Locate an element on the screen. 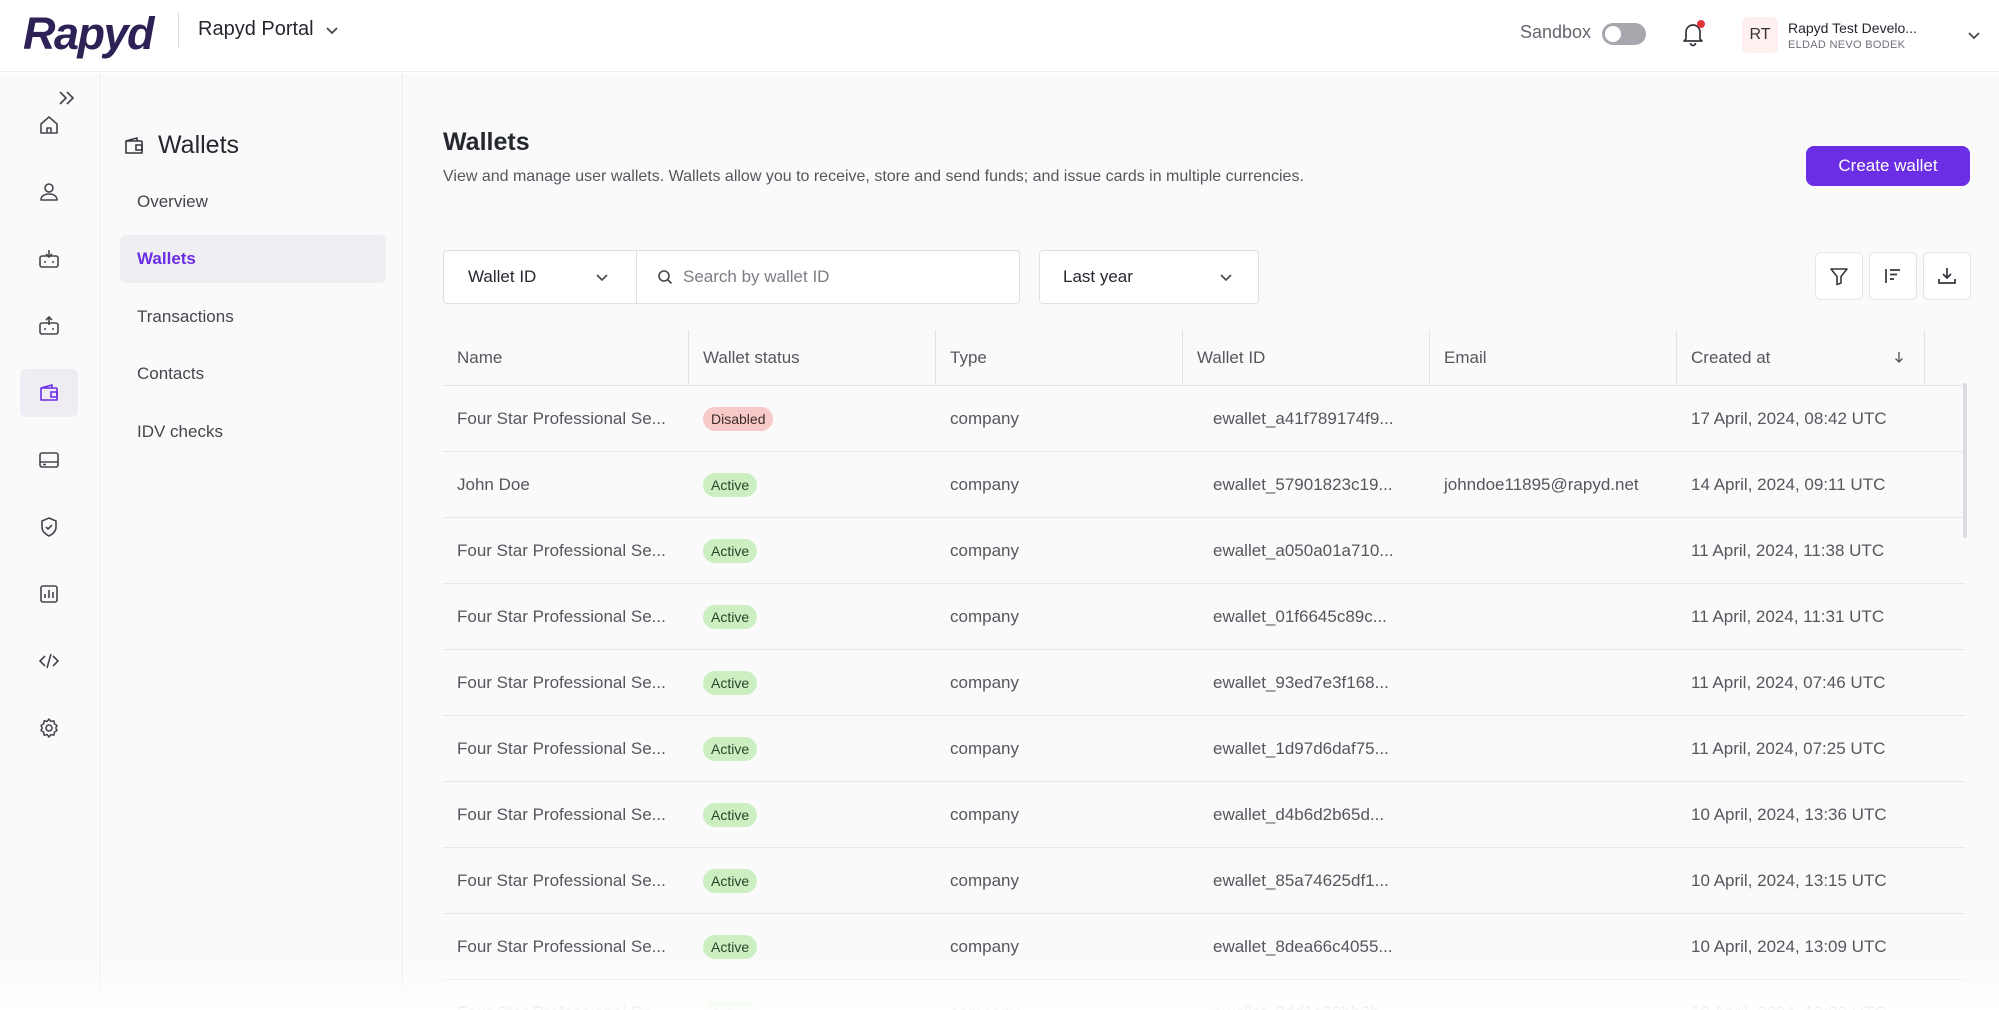 This screenshot has width=1999, height=1010. subnav-item-wallets: Wallets is located at coordinates (253, 259).